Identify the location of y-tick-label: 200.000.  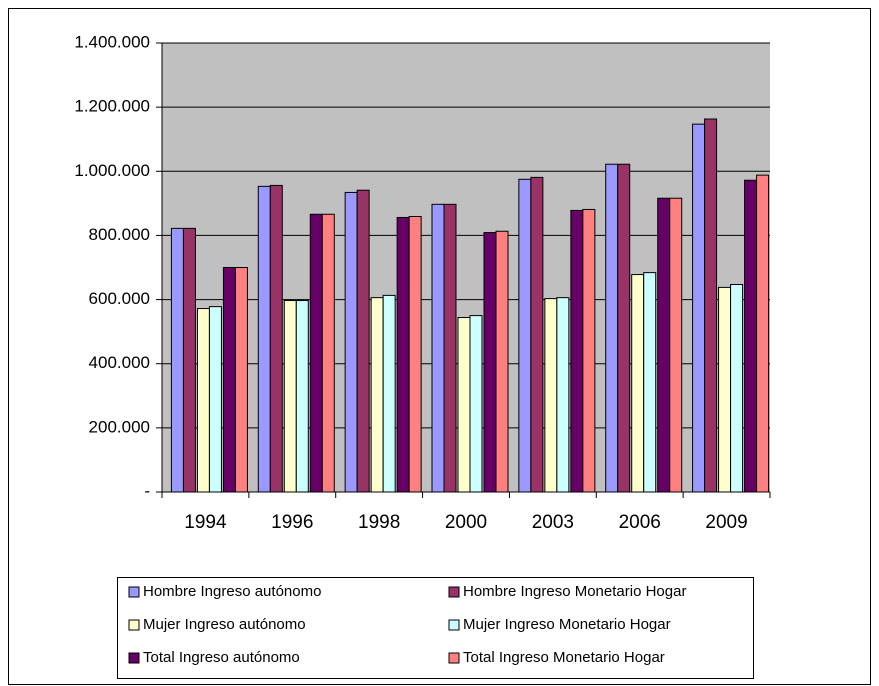
(119, 426).